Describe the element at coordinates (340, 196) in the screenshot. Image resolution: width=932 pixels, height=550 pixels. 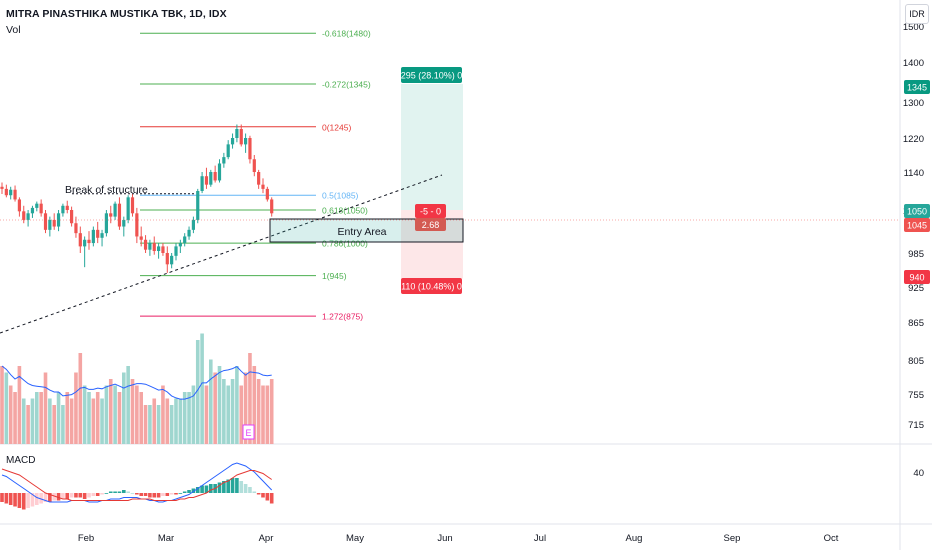
I see `fib-label: 0.5(1085)` at that location.